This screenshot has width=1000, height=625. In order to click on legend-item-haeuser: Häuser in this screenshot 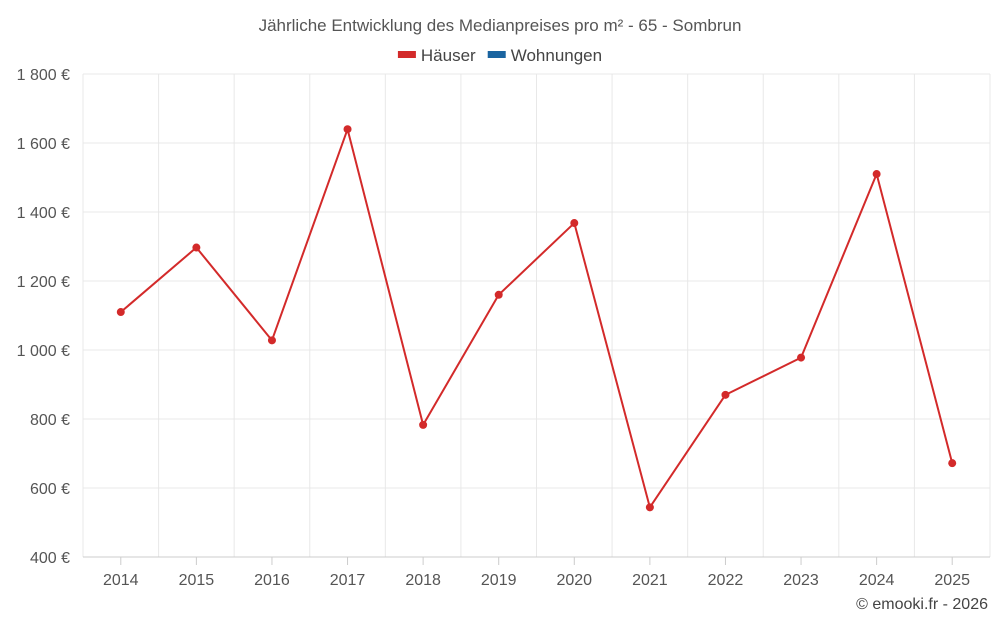, I will do `click(436, 55)`.